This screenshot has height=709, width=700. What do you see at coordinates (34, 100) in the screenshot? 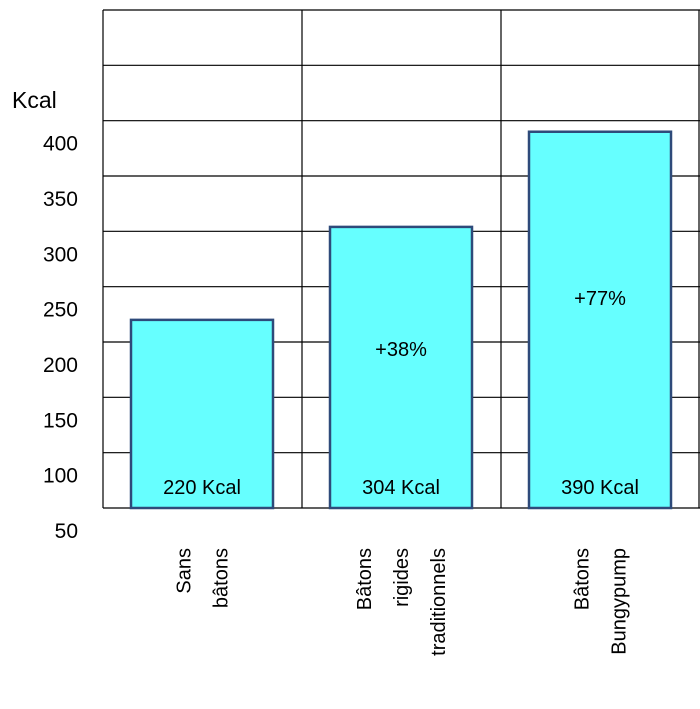
I see `y-axis-label: Kcal` at bounding box center [34, 100].